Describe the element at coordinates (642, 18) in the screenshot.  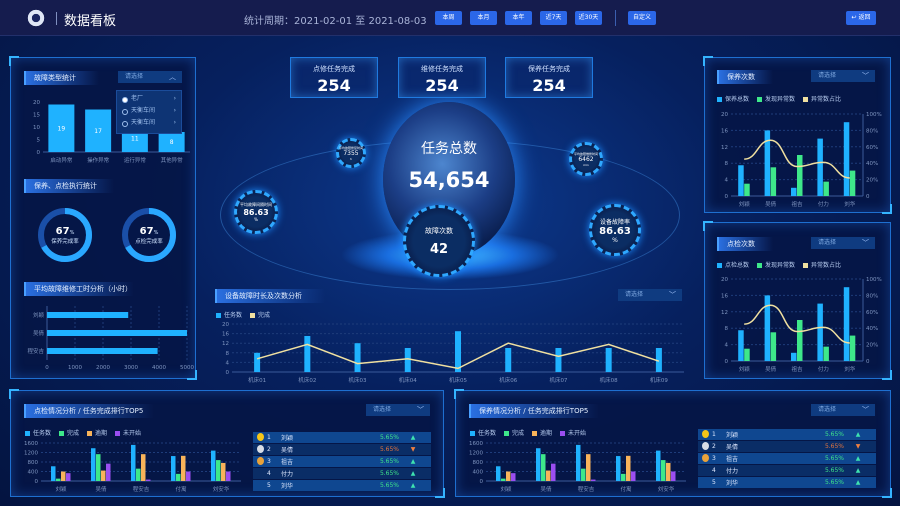
I see `custom-range-button: 自定义` at that location.